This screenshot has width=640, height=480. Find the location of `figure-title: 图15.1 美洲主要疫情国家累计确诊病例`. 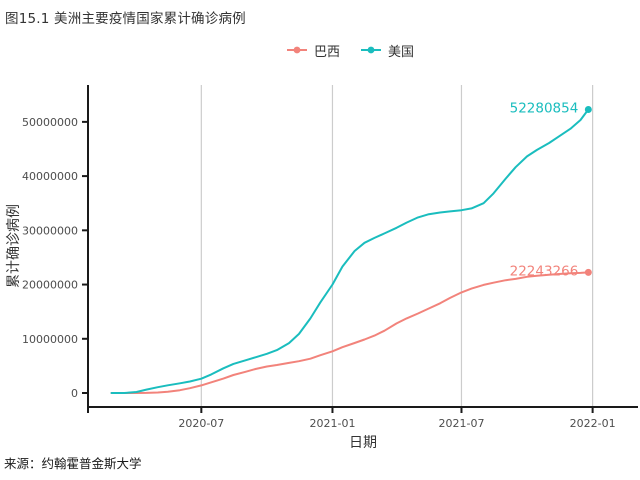

figure-title: 图15.1 美洲主要疫情国家累计确诊病例 is located at coordinates (125, 19).